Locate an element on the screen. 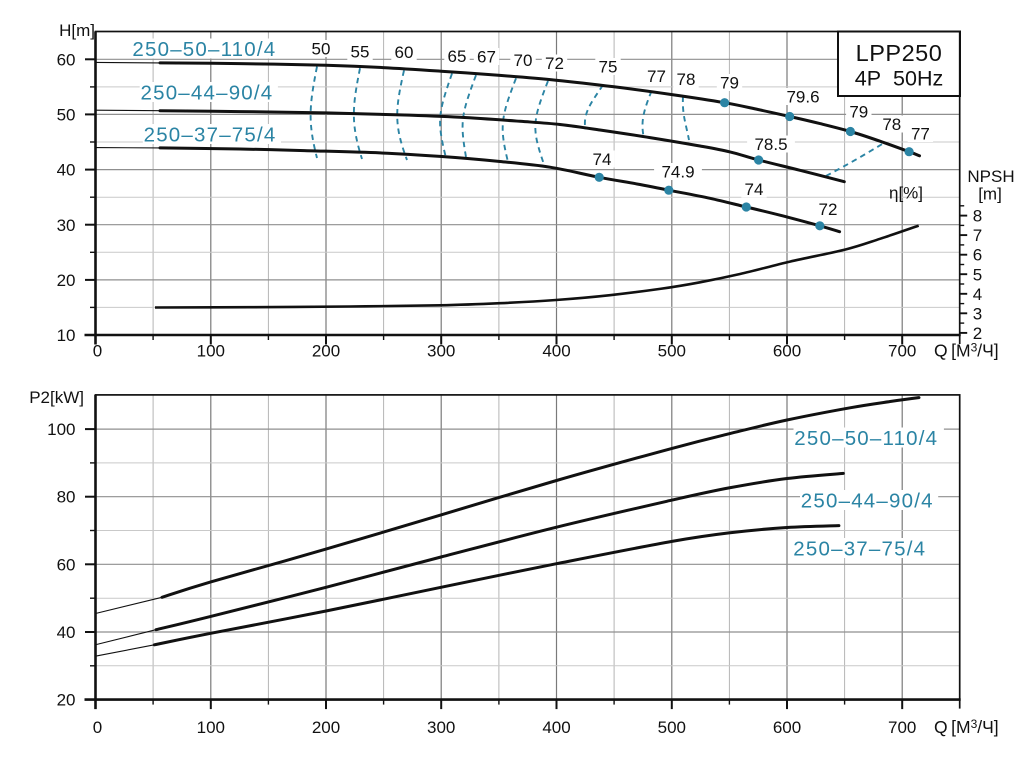 Image resolution: width=1029 pixels, height=765 pixels. svg-text: 55 is located at coordinates (360, 52).